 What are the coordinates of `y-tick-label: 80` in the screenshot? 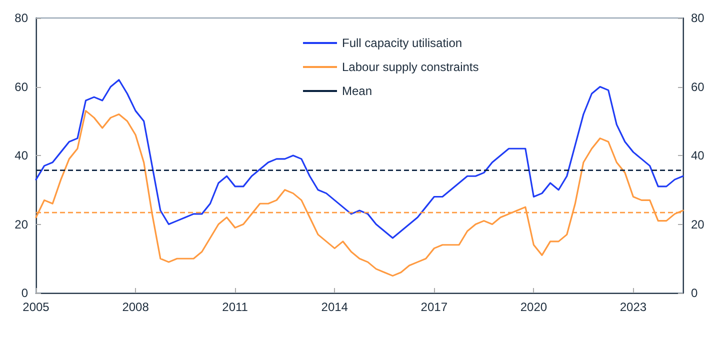 It's located at (21, 18).